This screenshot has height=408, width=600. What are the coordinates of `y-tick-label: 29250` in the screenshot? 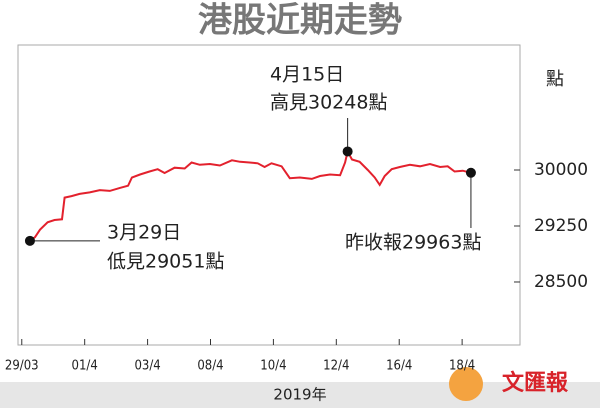 It's located at (561, 226).